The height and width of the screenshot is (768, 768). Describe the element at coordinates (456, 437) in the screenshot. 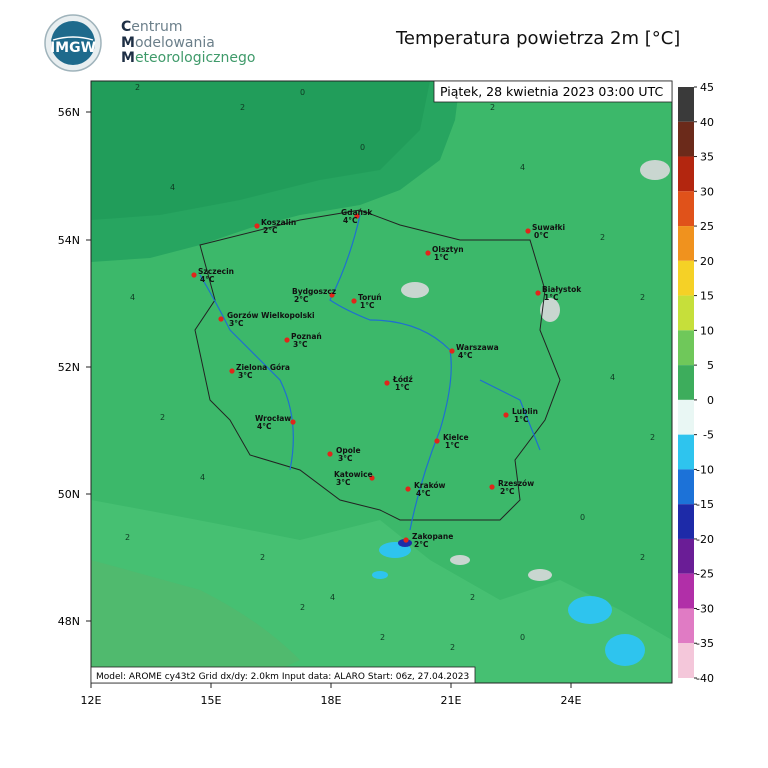

I see `city-name: Kielce` at that location.